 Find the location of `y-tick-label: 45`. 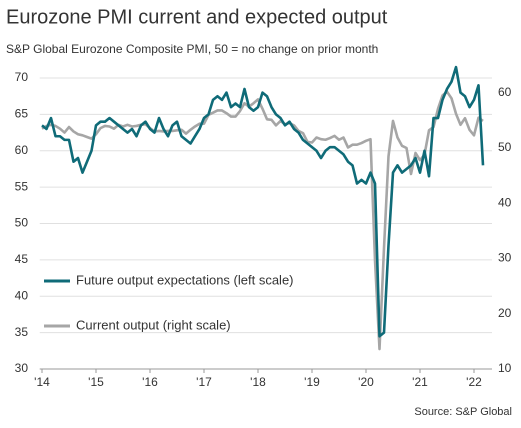

y-tick-label: 45 is located at coordinates (22, 259).